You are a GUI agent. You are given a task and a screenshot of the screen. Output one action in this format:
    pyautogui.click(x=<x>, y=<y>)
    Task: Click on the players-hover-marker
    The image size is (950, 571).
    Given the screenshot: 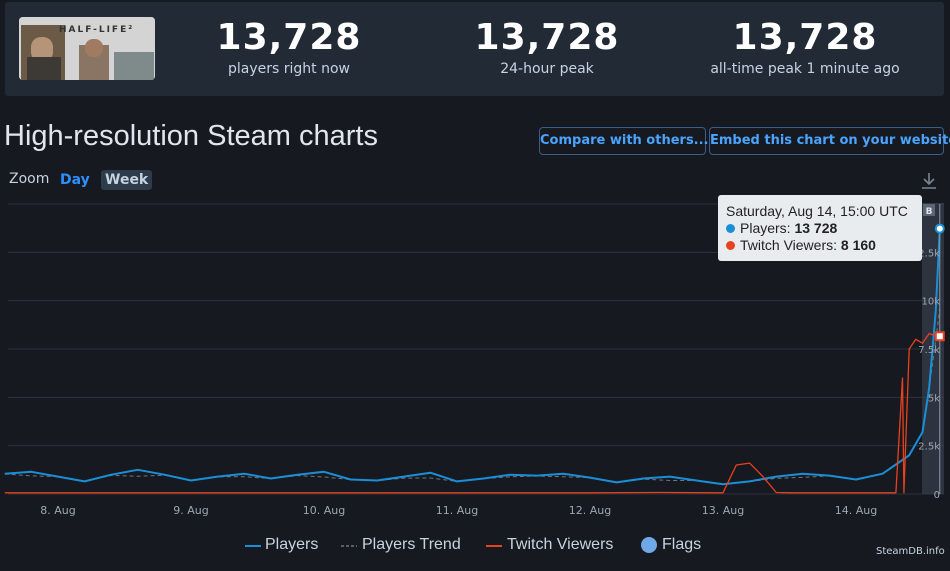 What is the action you would take?
    pyautogui.click(x=939, y=228)
    